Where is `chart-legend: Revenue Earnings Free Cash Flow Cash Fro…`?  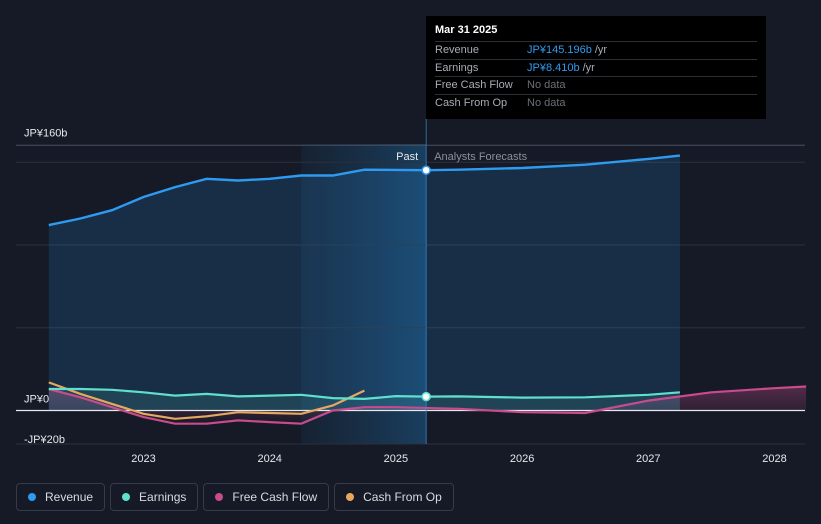
chart-legend: Revenue Earnings Free Cash Flow Cash Fro… is located at coordinates (235, 497).